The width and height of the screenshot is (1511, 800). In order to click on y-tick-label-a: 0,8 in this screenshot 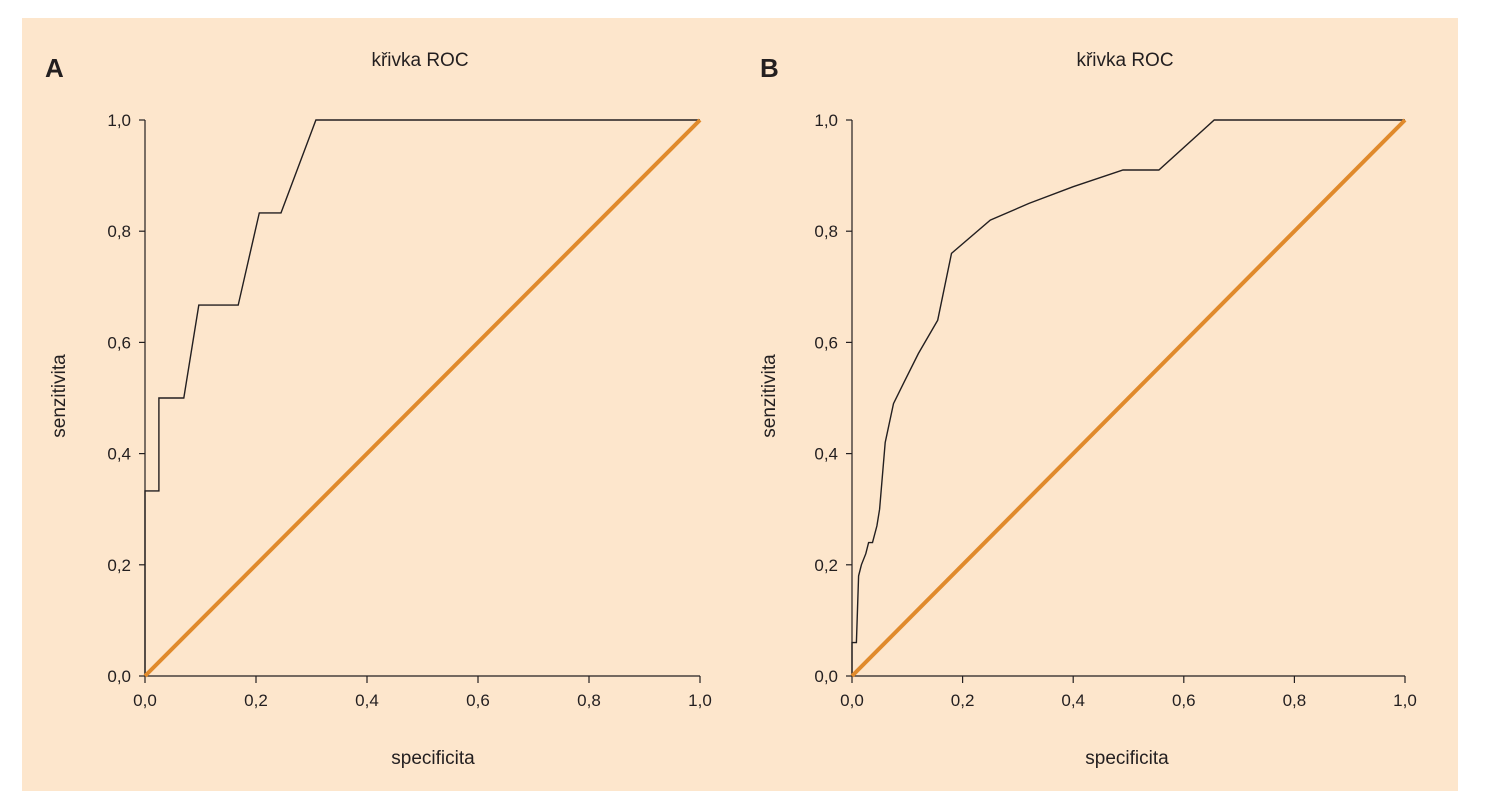, I will do `click(119, 231)`.